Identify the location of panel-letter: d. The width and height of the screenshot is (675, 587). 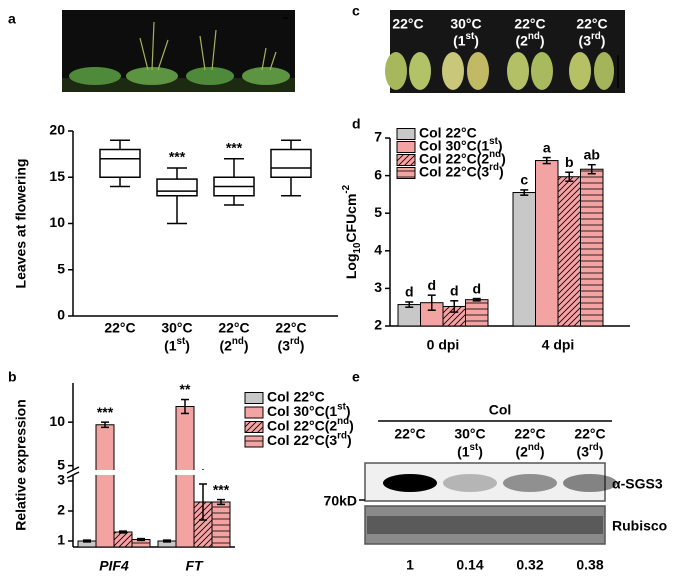
(356, 124).